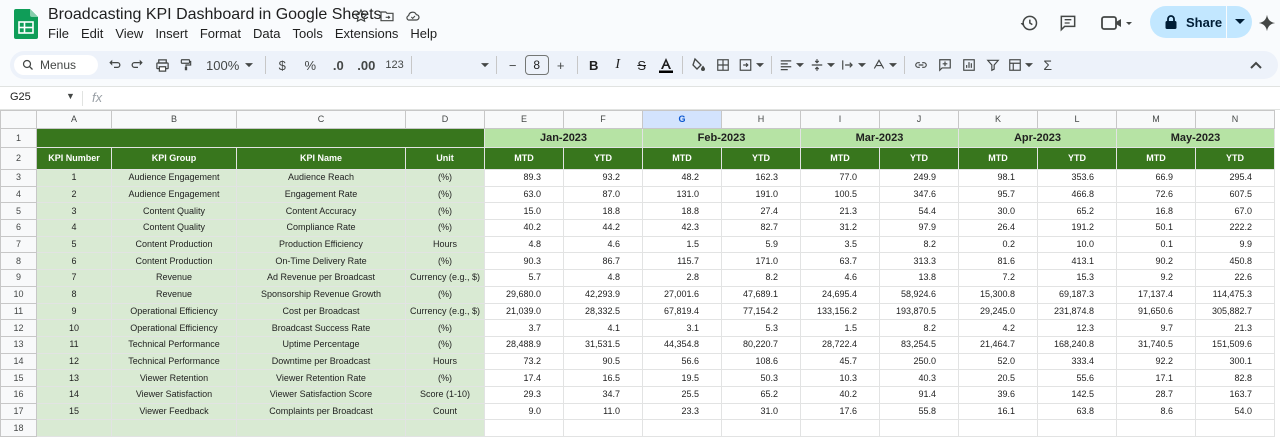  Describe the element at coordinates (18, 244) in the screenshot. I see `row-header-7: 7` at that location.